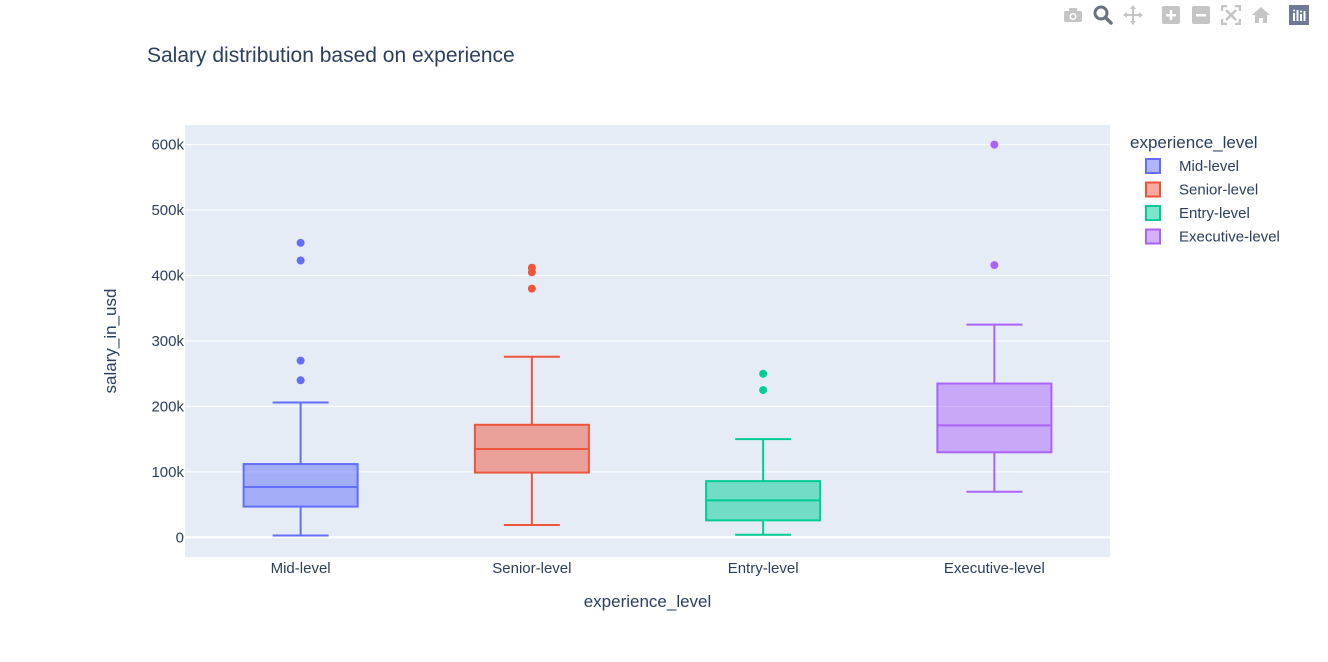 This screenshot has width=1328, height=662. I want to click on zoom-in-button, so click(1171, 15).